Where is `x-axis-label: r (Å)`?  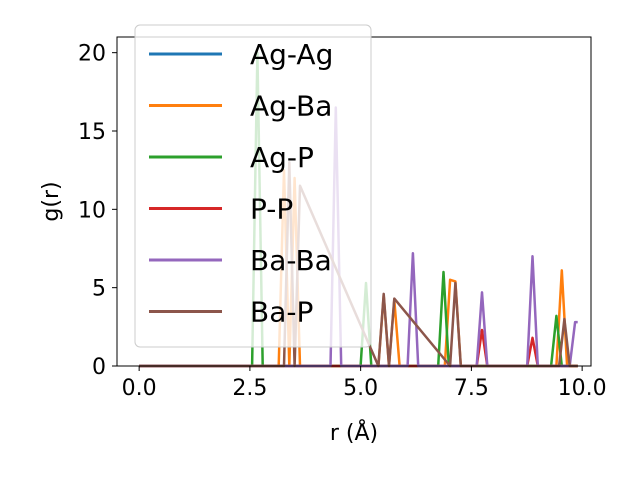
x-axis-label: r (Å) is located at coordinates (354, 432).